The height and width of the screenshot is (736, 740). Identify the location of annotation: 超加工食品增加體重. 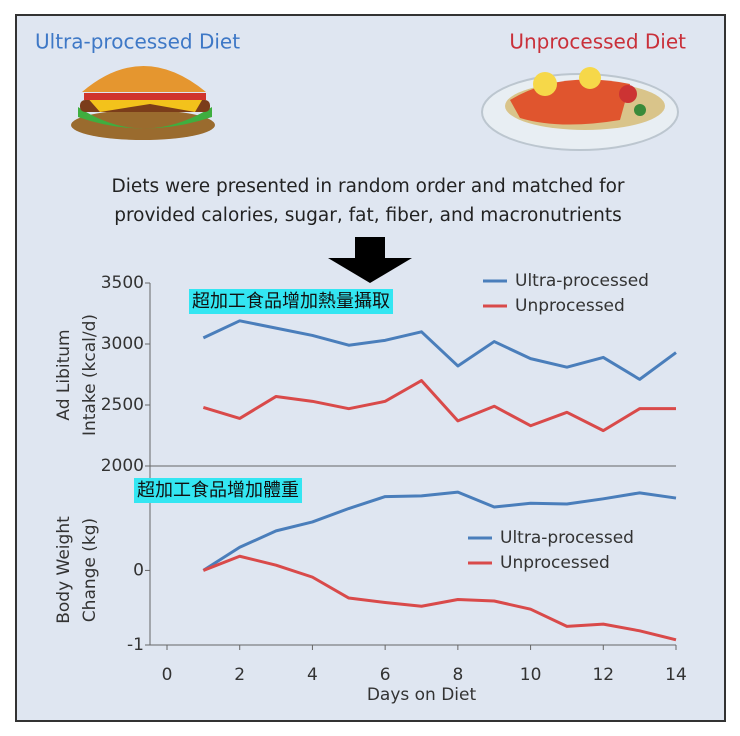
(218, 490).